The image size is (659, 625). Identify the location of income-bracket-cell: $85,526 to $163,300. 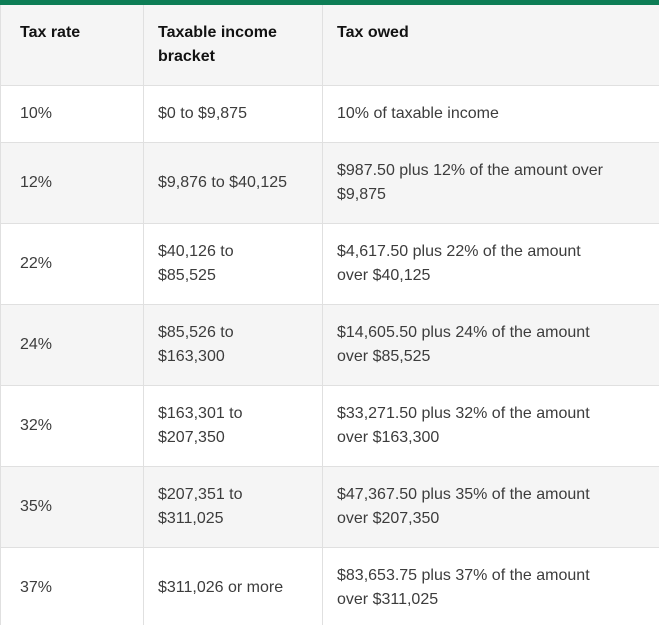
(233, 345).